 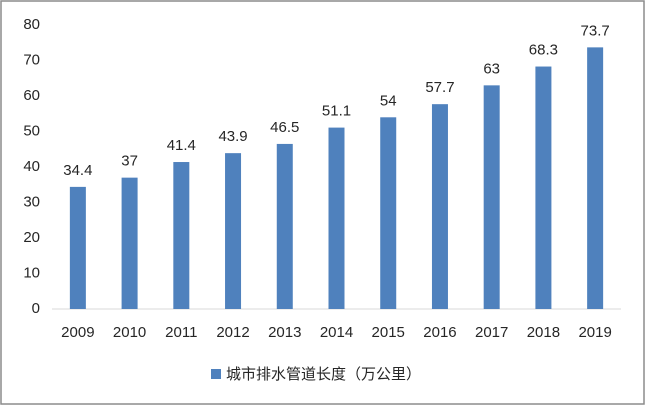 I want to click on x-tick-label: 2017, so click(x=491, y=332).